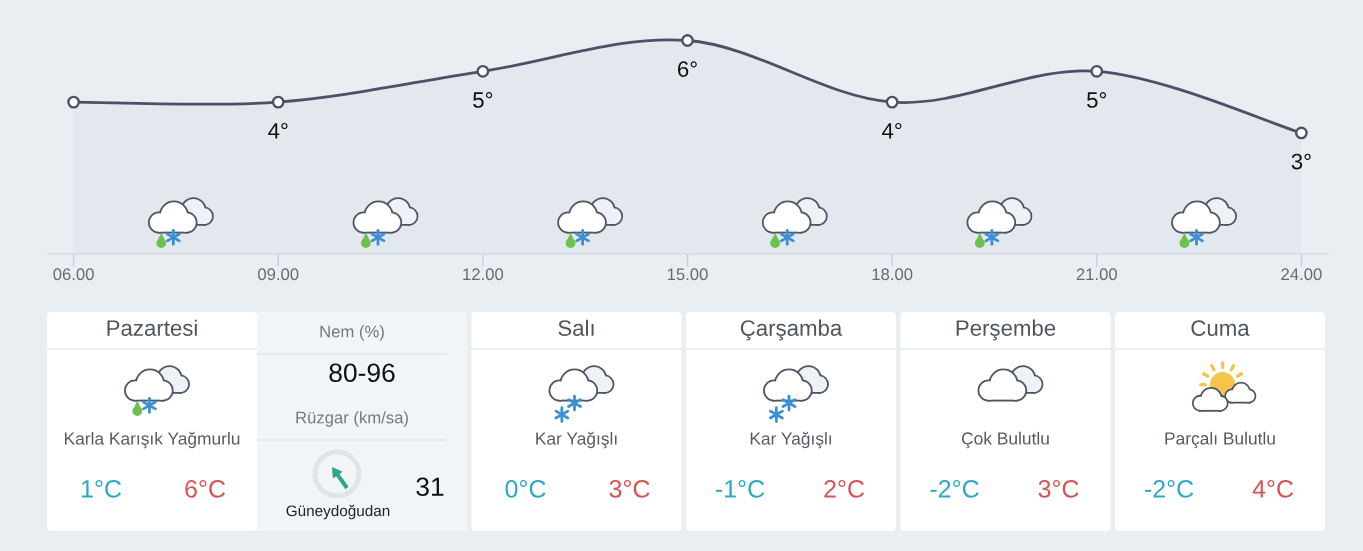  What do you see at coordinates (152, 440) in the screenshot?
I see `text: Karla Karışık Yağmurlu` at bounding box center [152, 440].